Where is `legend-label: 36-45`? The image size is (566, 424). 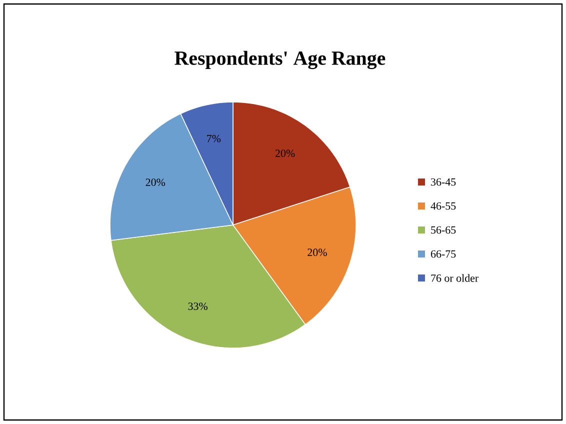
legend-label: 36-45 is located at coordinates (443, 182).